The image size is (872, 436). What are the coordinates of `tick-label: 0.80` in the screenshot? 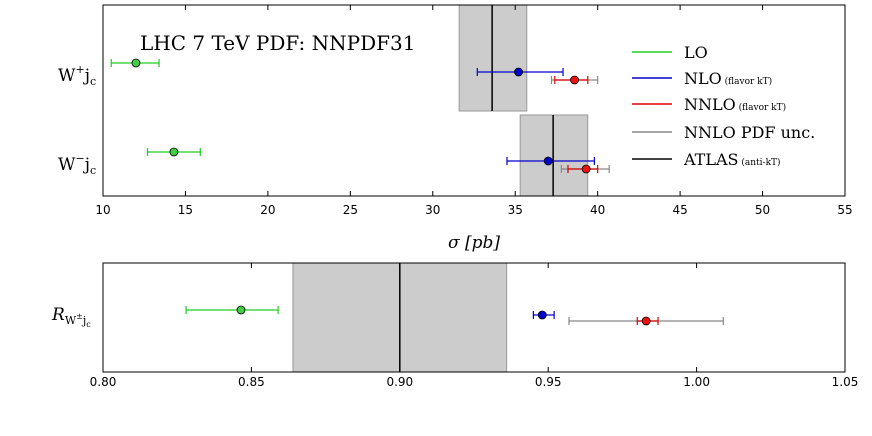 It's located at (103, 382).